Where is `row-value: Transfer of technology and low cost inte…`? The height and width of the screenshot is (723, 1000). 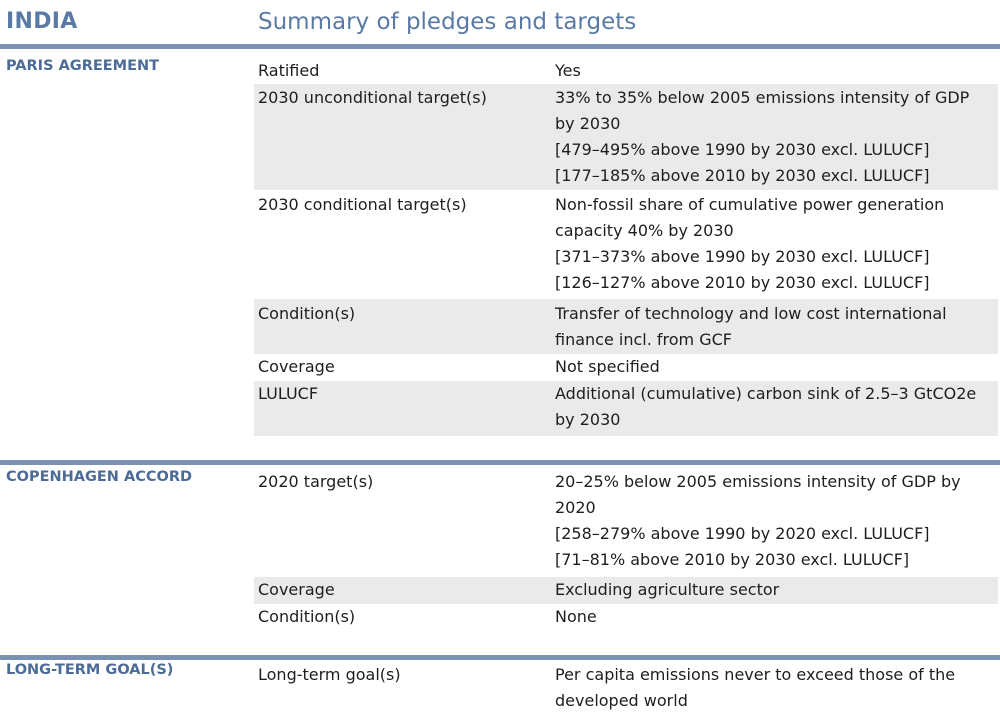 row-value: Transfer of technology and low cost inte… is located at coordinates (770, 327).